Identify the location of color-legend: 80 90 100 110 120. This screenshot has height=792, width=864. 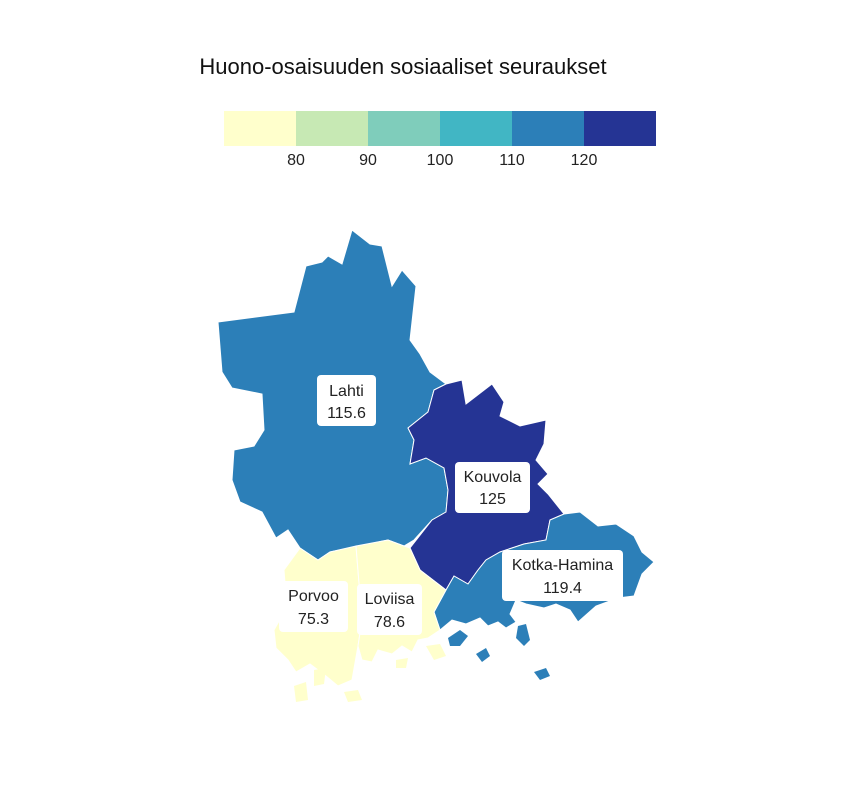
(440, 146).